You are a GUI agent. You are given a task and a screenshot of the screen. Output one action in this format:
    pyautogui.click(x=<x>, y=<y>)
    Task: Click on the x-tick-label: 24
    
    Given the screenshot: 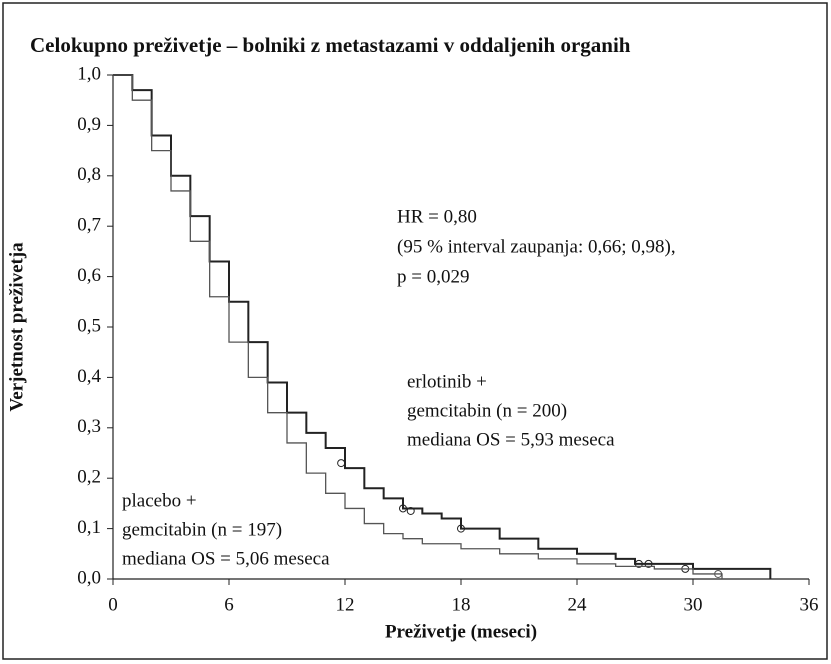 What is the action you would take?
    pyautogui.click(x=578, y=604)
    